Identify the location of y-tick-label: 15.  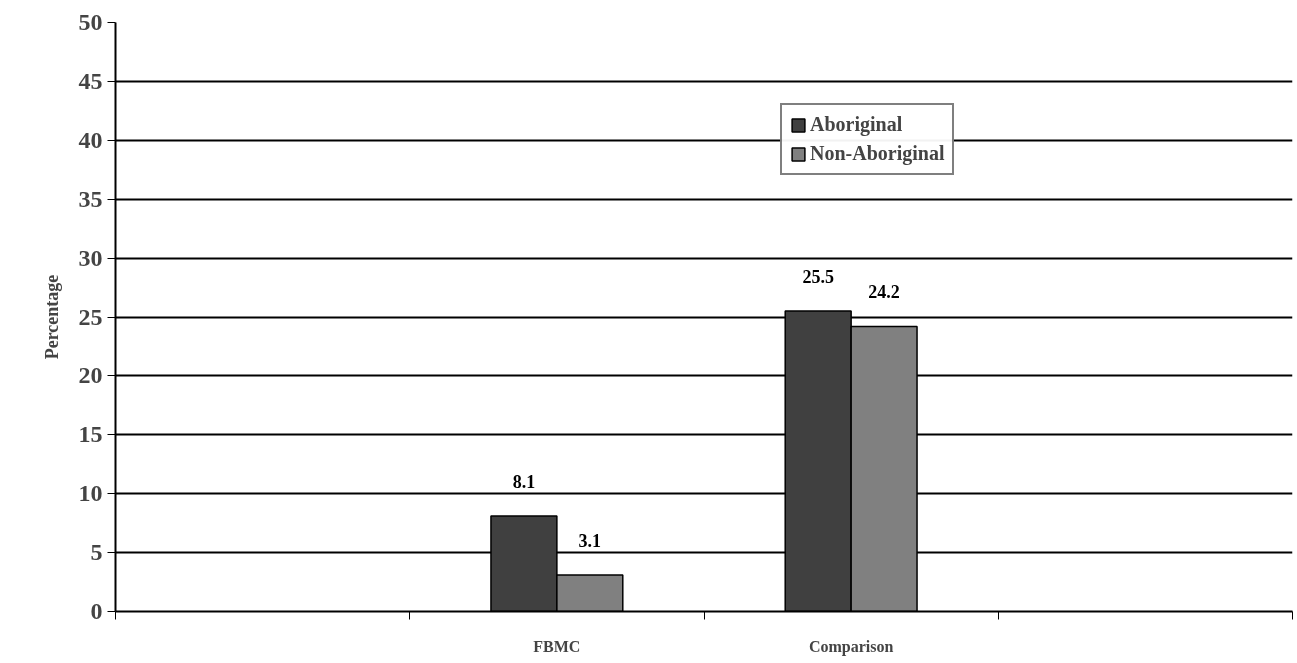
(90, 434).